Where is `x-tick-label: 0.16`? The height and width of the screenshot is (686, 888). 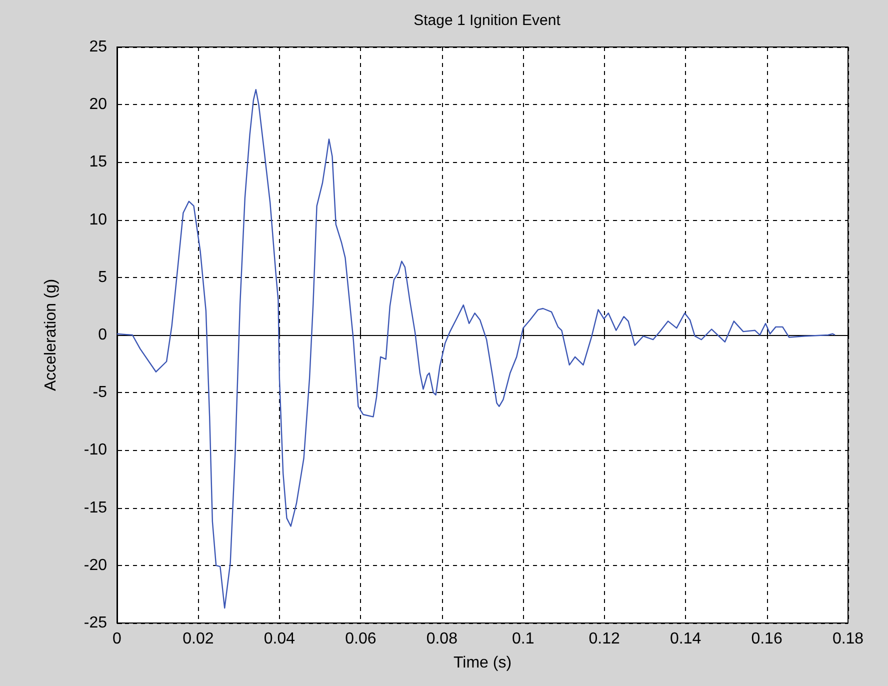
x-tick-label: 0.16 is located at coordinates (766, 639).